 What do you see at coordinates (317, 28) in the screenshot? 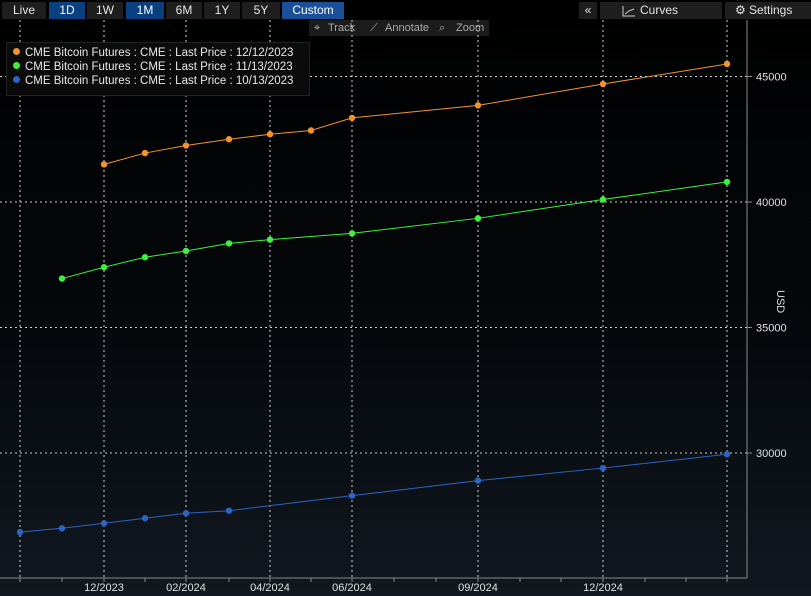
I see `track-icon: ⌖` at bounding box center [317, 28].